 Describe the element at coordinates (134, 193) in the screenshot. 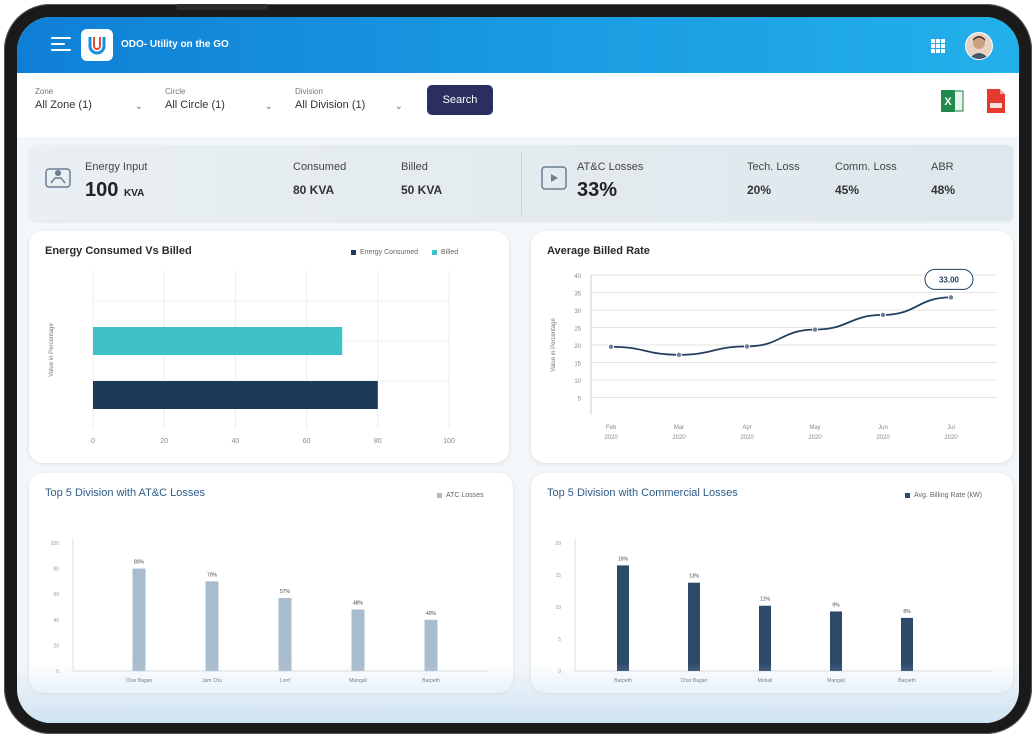

I see `energy-input-unit: KVA` at that location.